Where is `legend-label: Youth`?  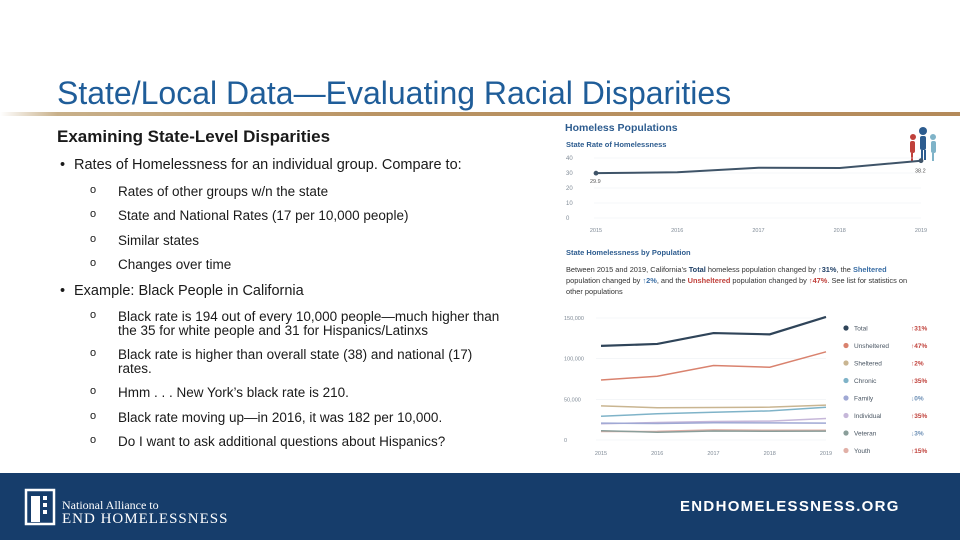
legend-label: Youth is located at coordinates (862, 451).